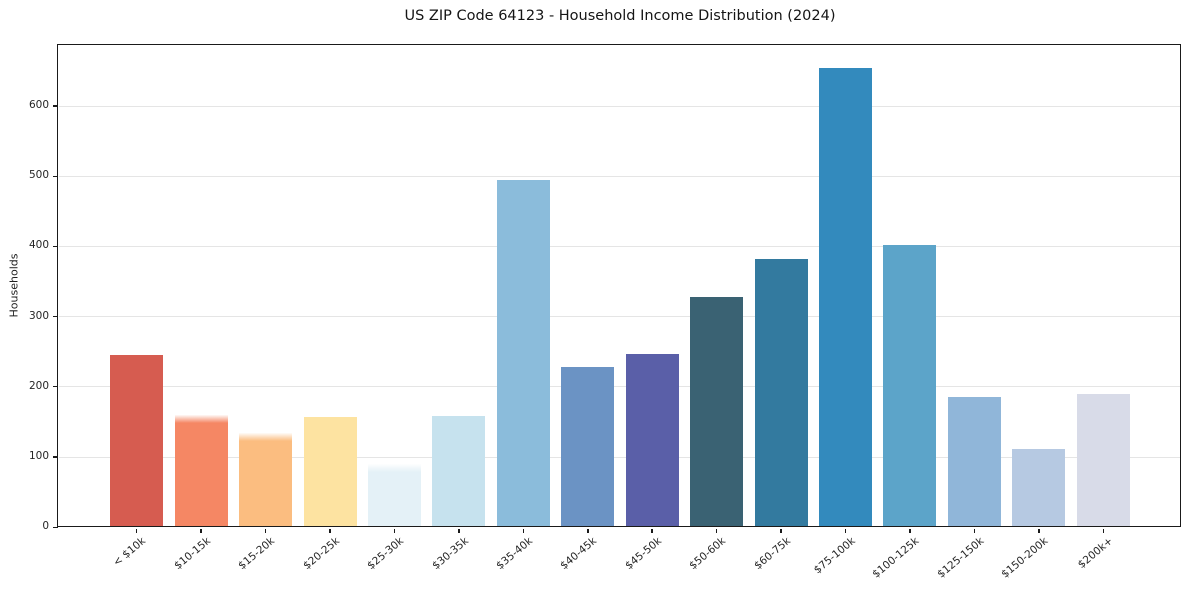 This screenshot has width=1189, height=590. Describe the element at coordinates (708, 554) in the screenshot. I see `x-tick-label: $50-60k` at that location.